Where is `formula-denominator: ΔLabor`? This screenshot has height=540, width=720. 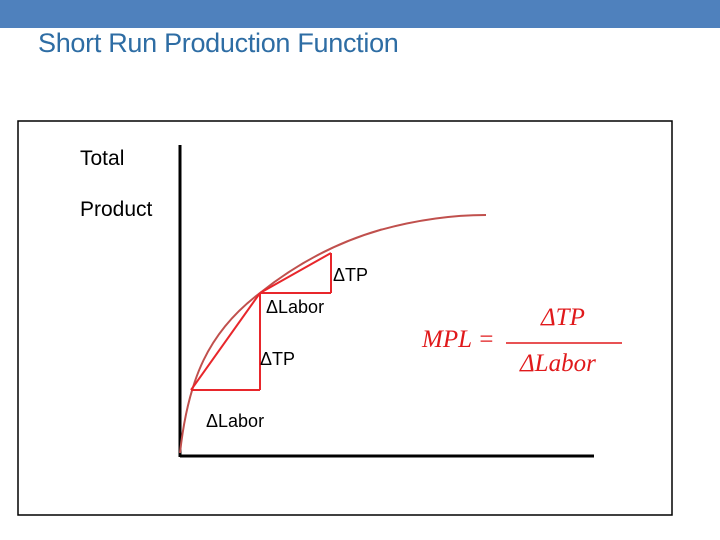 formula-denominator: ΔLabor is located at coordinates (558, 363).